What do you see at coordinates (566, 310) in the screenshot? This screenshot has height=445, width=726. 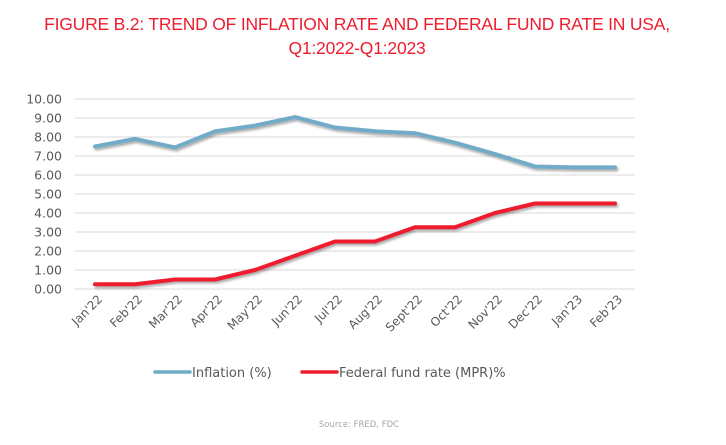 I see `x-tick-label: Jan'23` at bounding box center [566, 310].